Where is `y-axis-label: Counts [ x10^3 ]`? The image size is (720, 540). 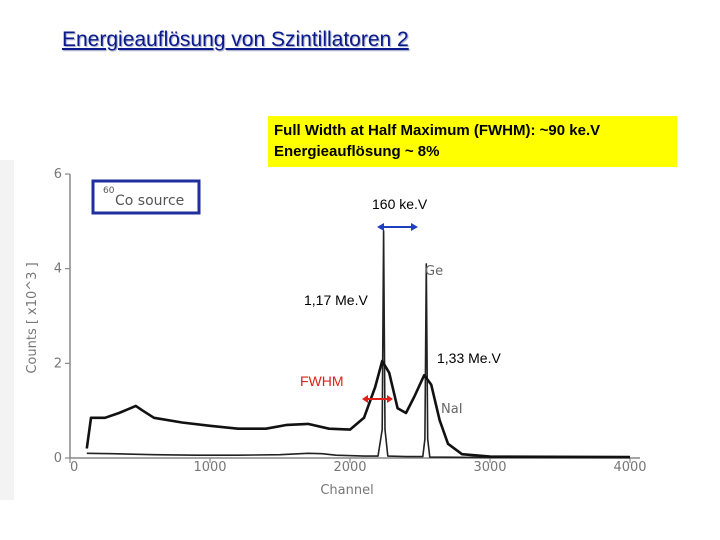 y-axis-label: Counts [ x10^3 ] is located at coordinates (32, 317).